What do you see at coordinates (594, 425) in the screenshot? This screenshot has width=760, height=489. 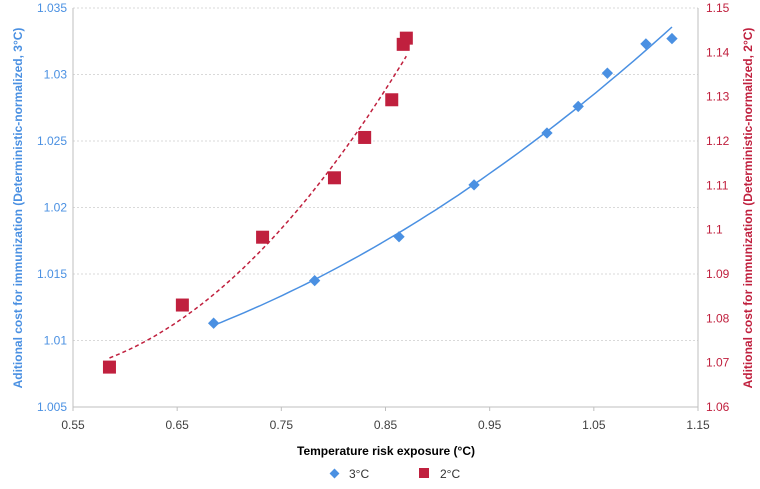 I see `x-tick-label-5: 1.05` at bounding box center [594, 425].